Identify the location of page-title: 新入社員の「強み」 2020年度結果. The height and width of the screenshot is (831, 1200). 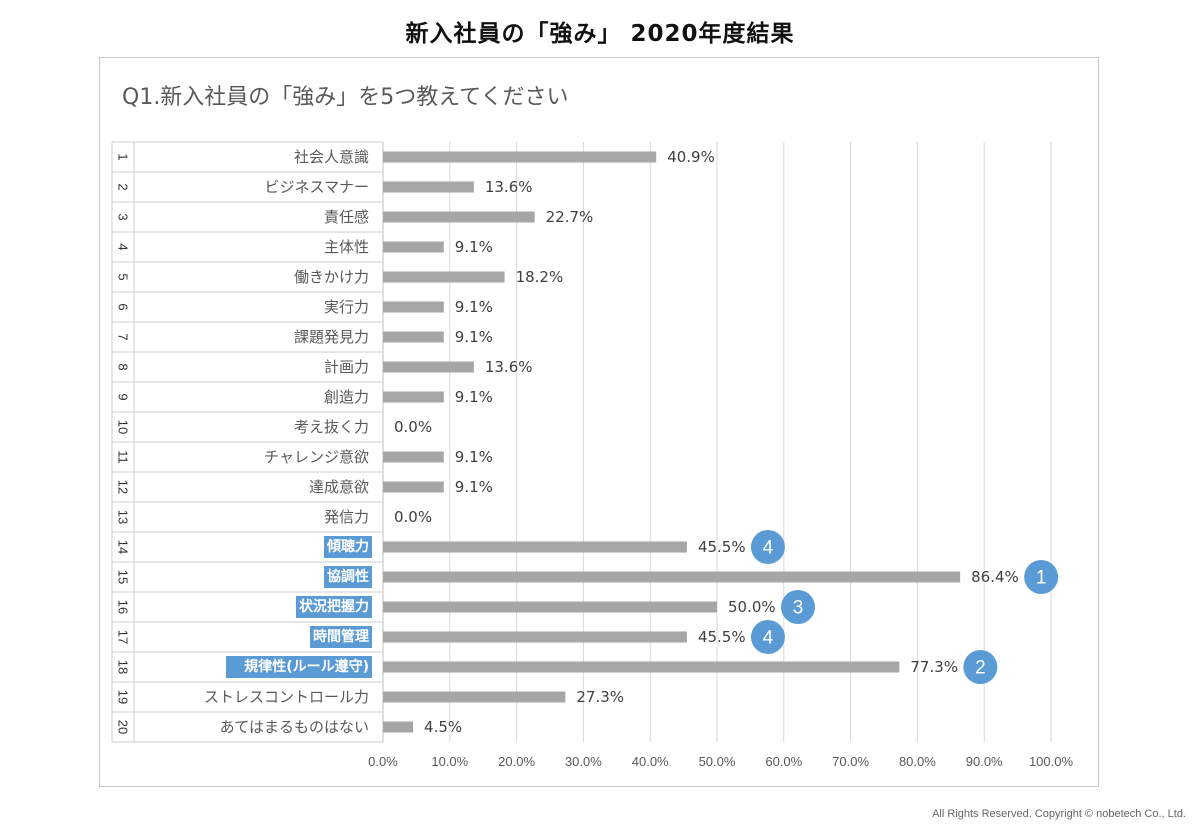
(600, 34).